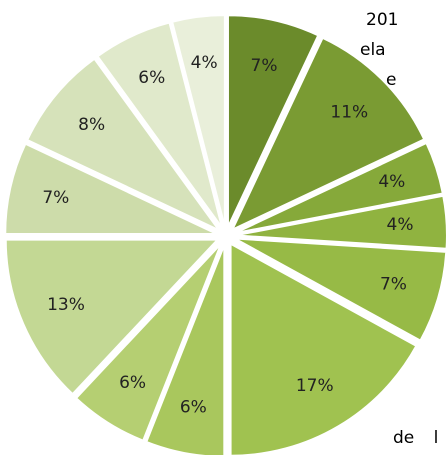  Describe the element at coordinates (349, 113) in the screenshot. I see `slice-label: 11%` at that location.